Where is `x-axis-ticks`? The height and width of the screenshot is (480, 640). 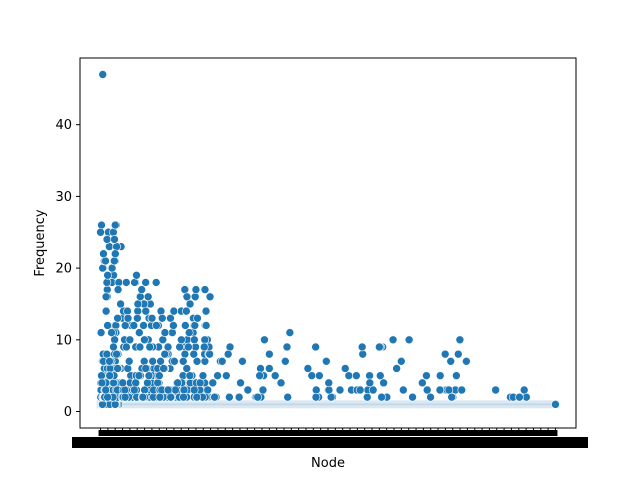
x-axis-ticks is located at coordinates (330, 438).